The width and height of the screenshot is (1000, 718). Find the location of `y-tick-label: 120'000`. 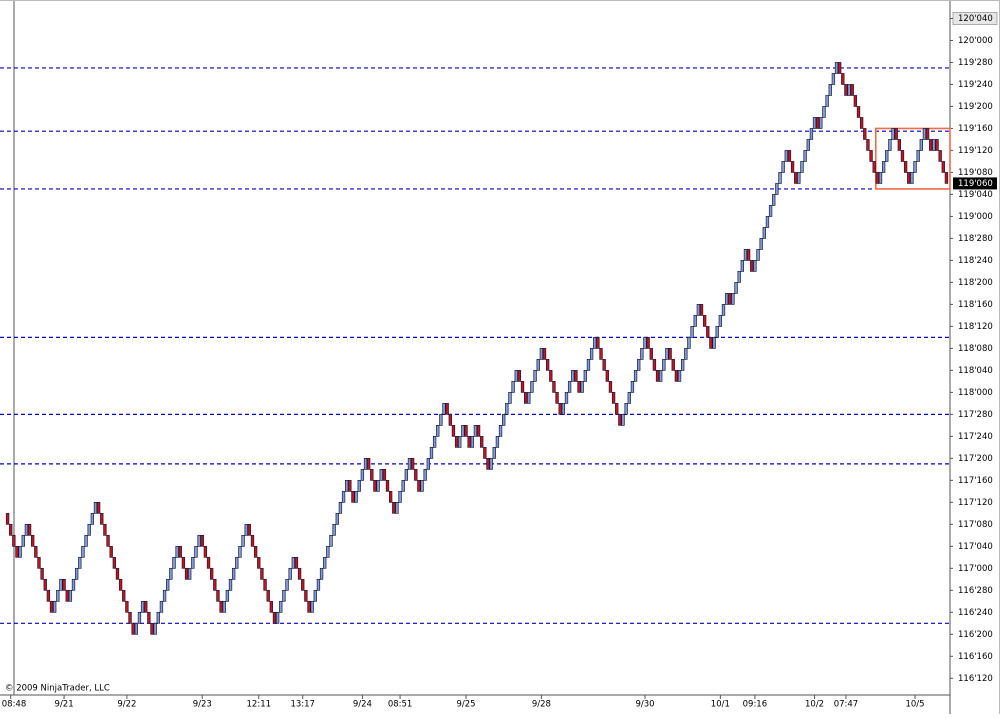

y-tick-label: 120'000 is located at coordinates (975, 41).